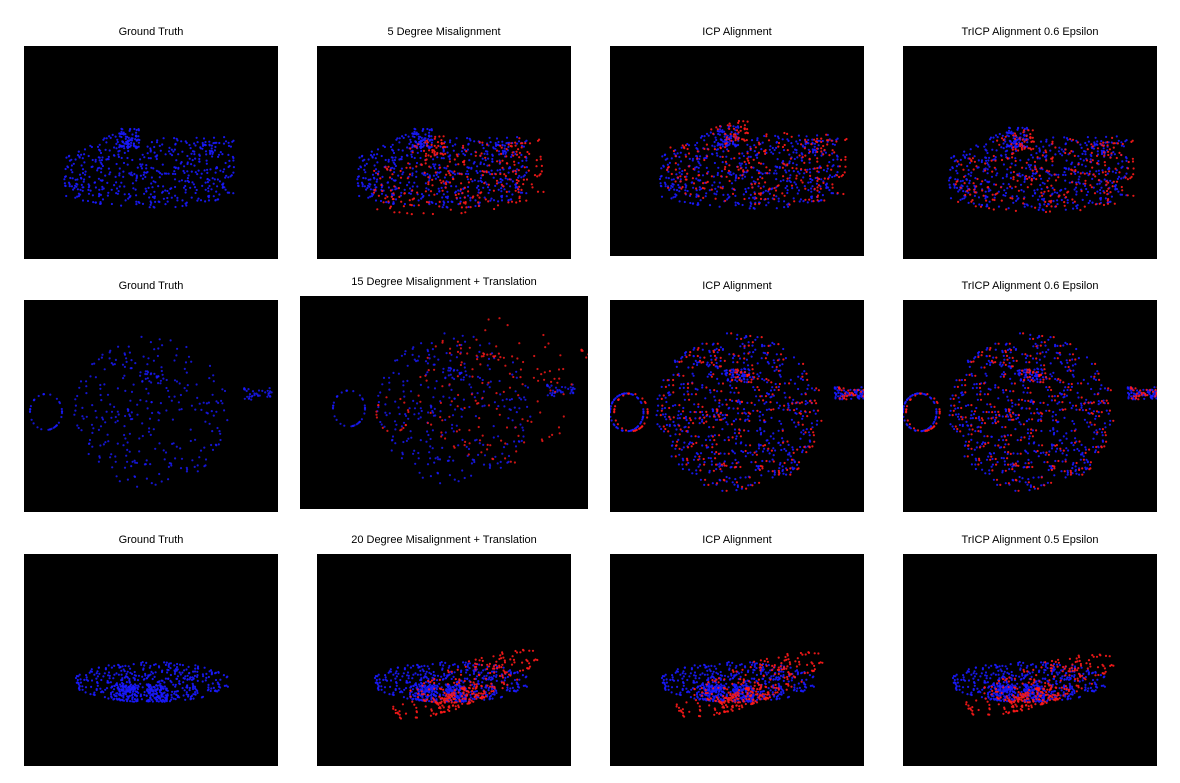  What do you see at coordinates (444, 32) in the screenshot?
I see `panel-title-r1c2: 5 Degree Misalignment` at bounding box center [444, 32].